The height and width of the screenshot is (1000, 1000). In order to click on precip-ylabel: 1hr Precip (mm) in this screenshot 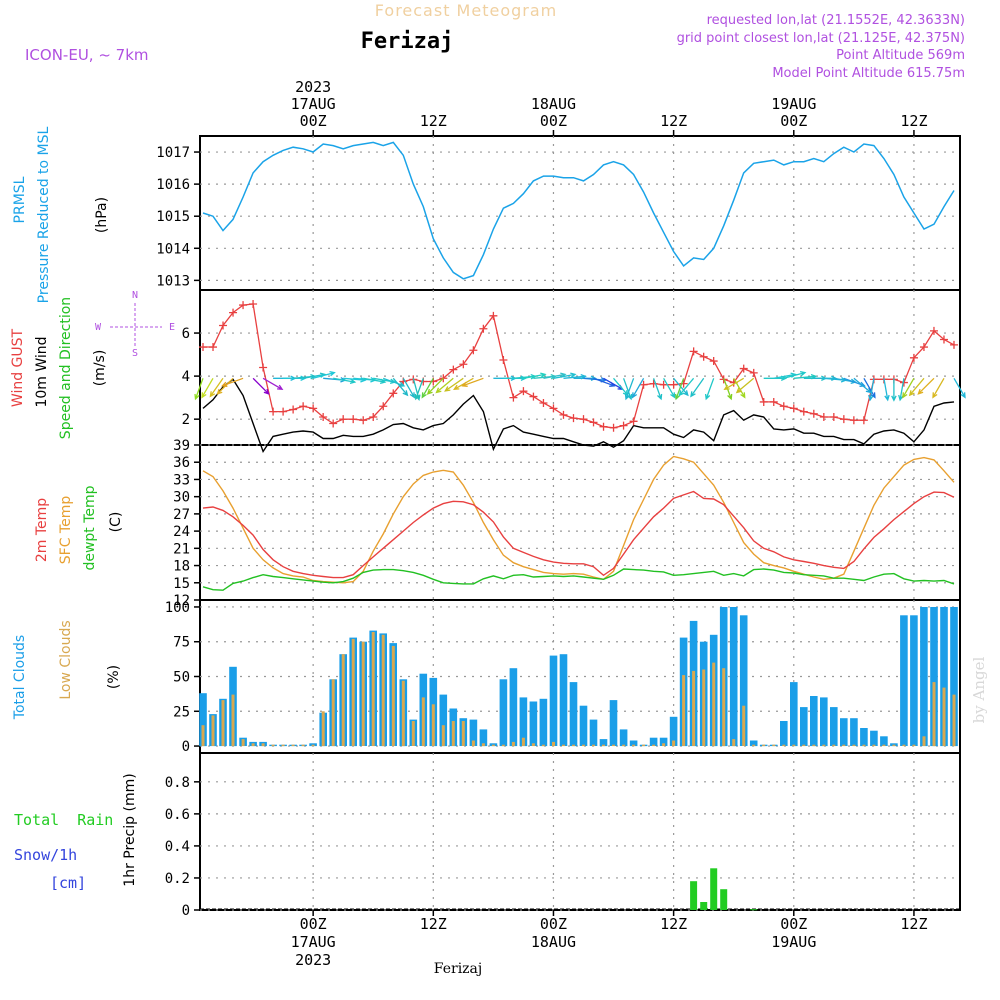, I will do `click(130, 829)`.